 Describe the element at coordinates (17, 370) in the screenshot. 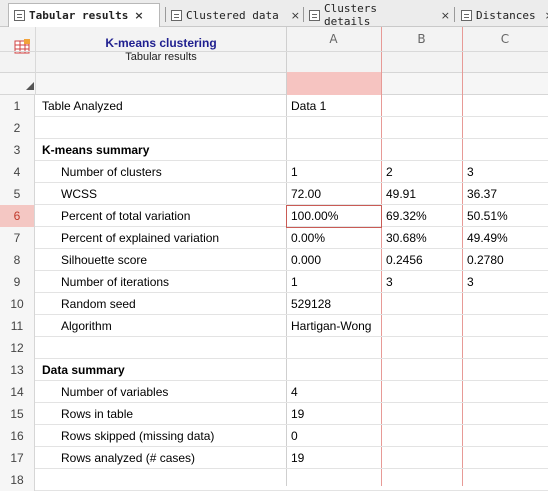

I see `row-number: 13` at that location.